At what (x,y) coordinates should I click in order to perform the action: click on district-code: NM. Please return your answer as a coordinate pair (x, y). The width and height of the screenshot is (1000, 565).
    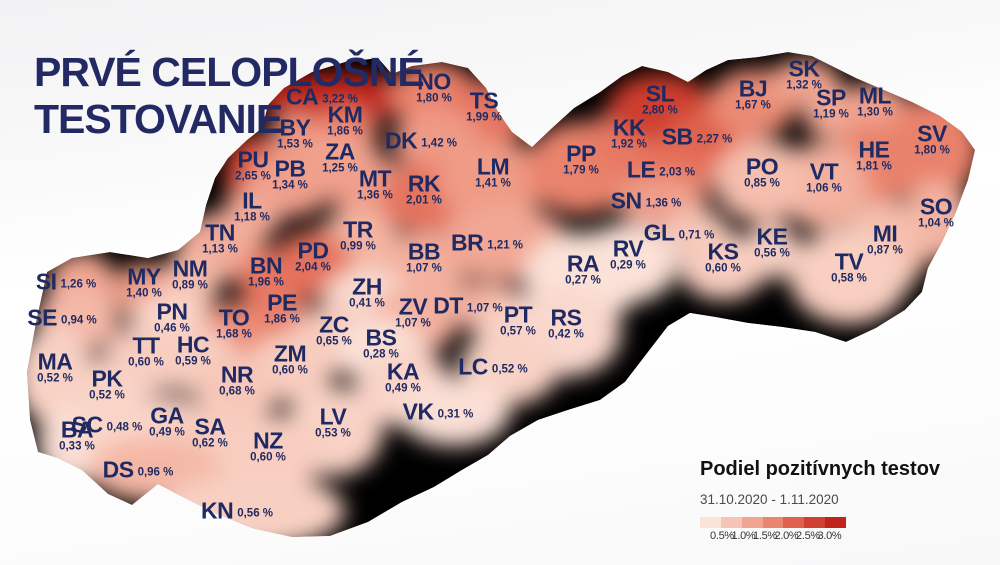
    Looking at the image, I should click on (190, 268).